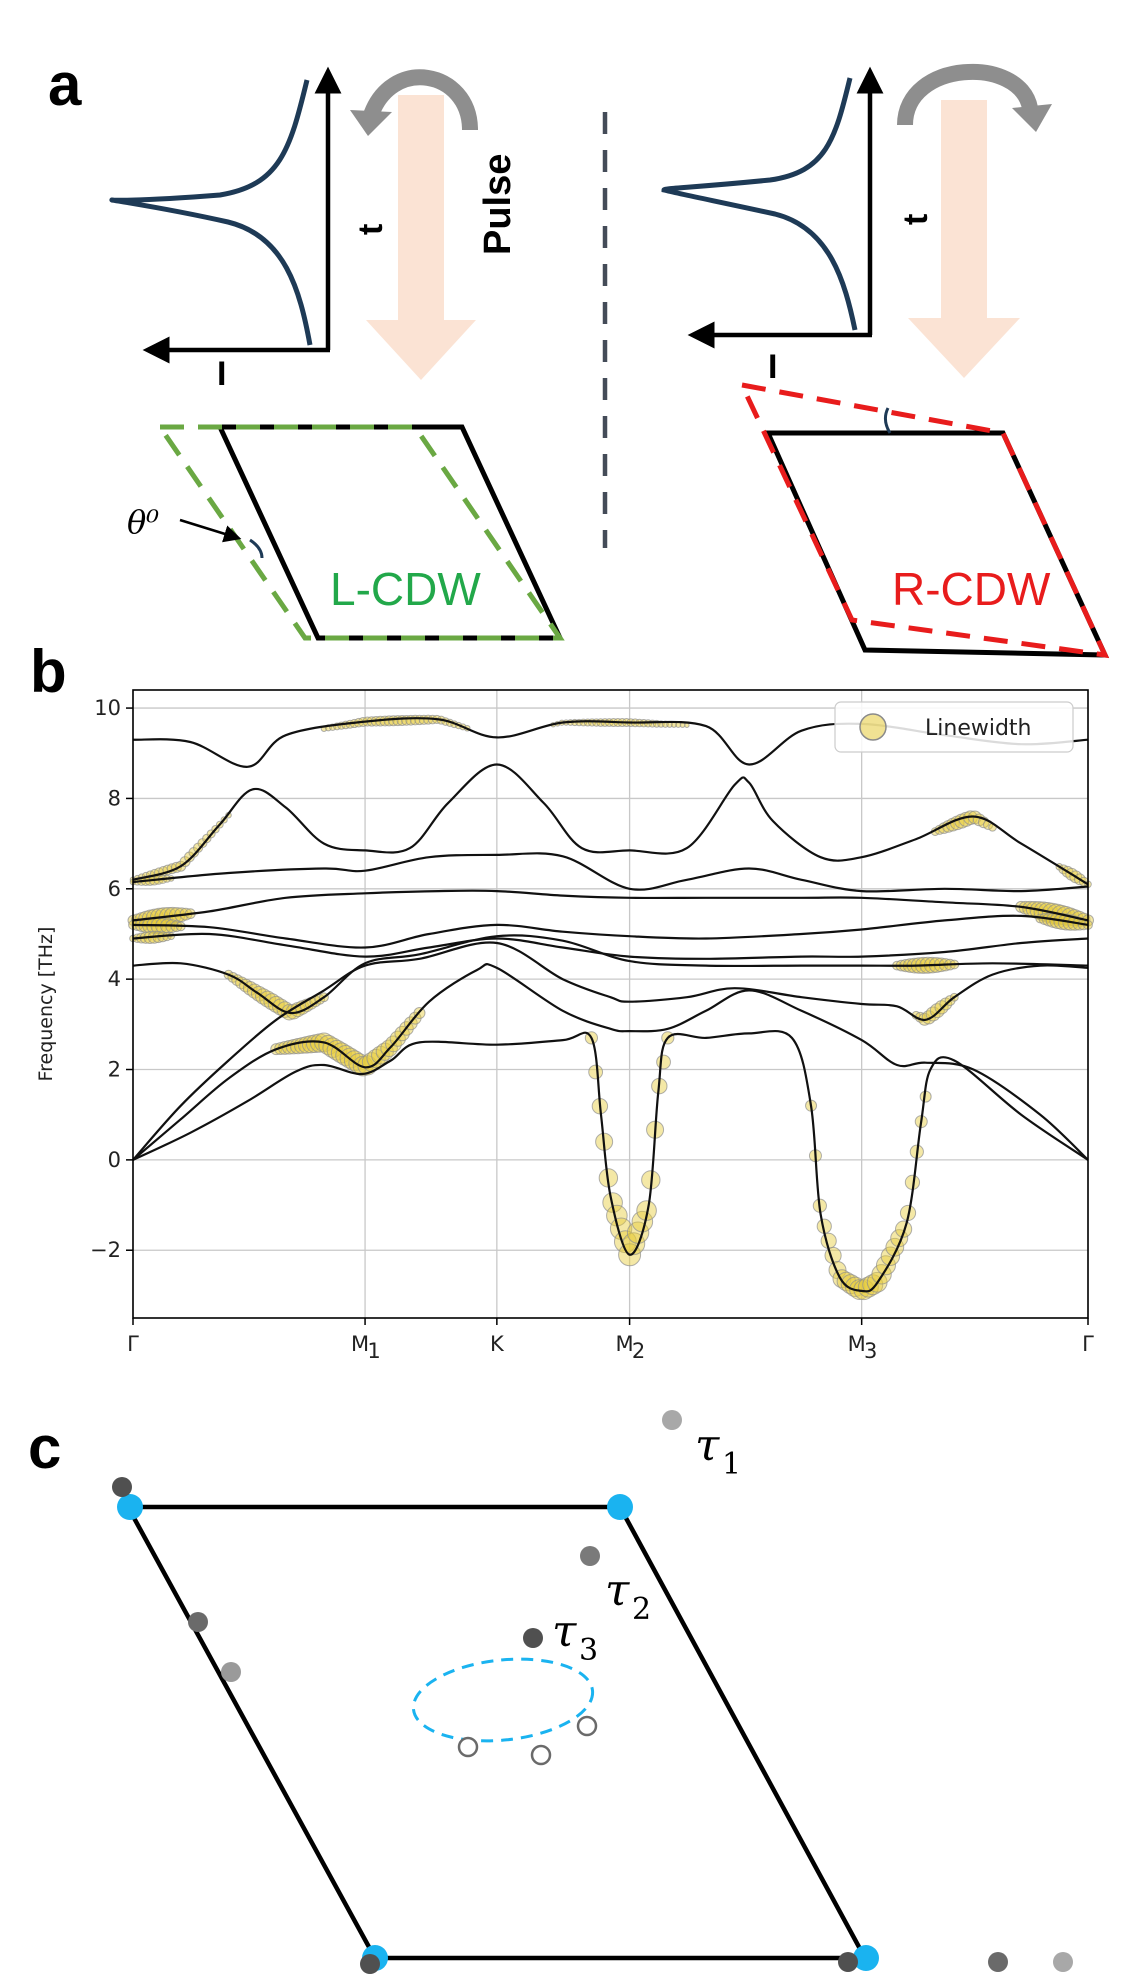  What do you see at coordinates (371, 229) in the screenshot?
I see `left-time-label: t` at bounding box center [371, 229].